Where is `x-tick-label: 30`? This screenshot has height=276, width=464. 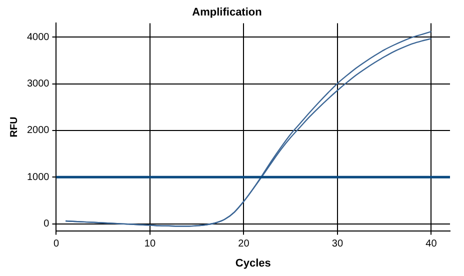 x-tick-label: 30 is located at coordinates (338, 244).